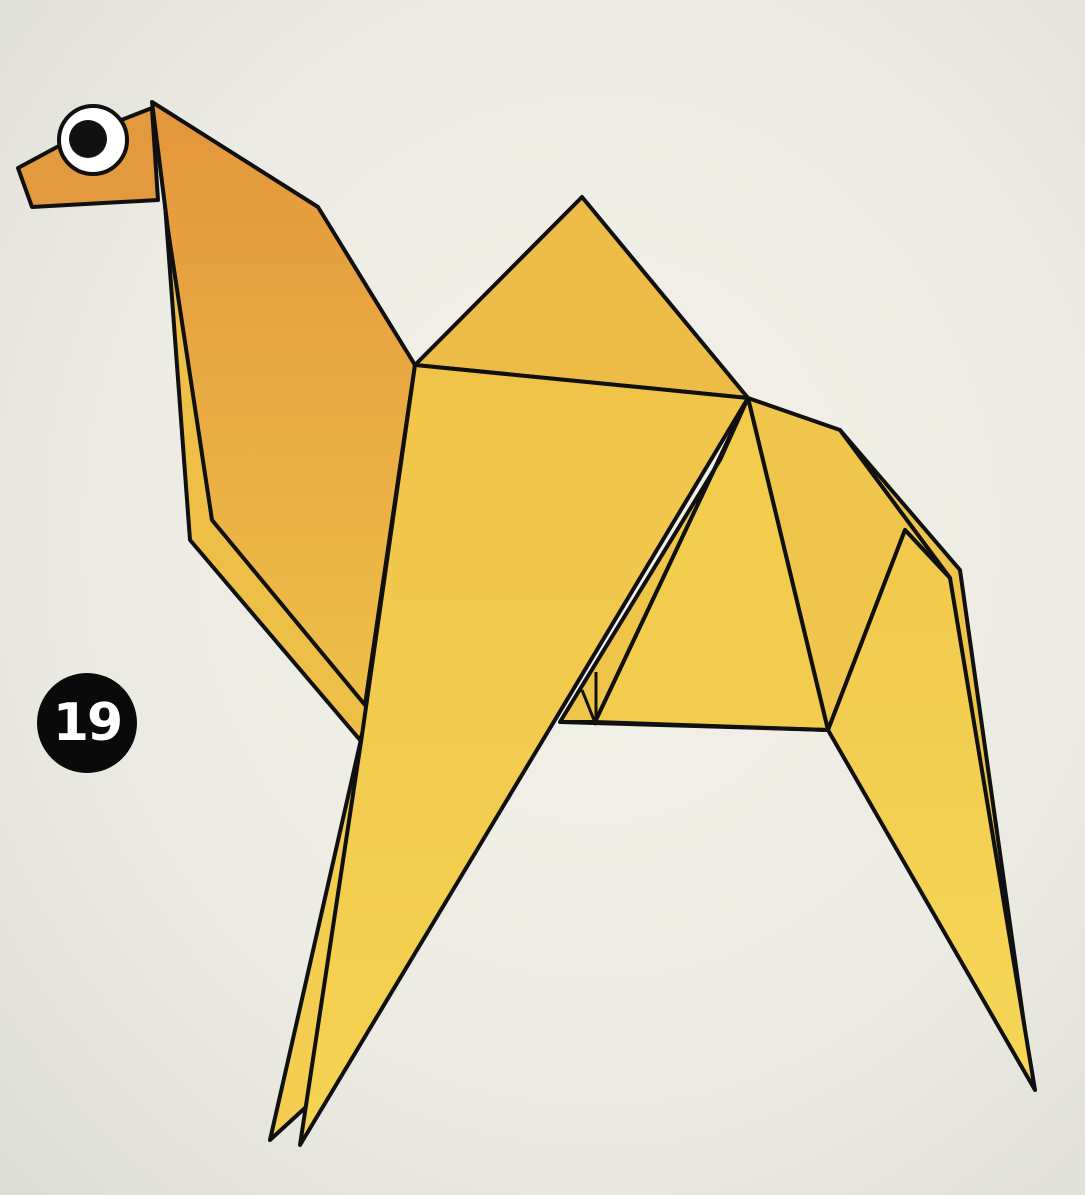 This screenshot has height=1195, width=1085. What do you see at coordinates (931, 810) in the screenshot?
I see `back-leg` at bounding box center [931, 810].